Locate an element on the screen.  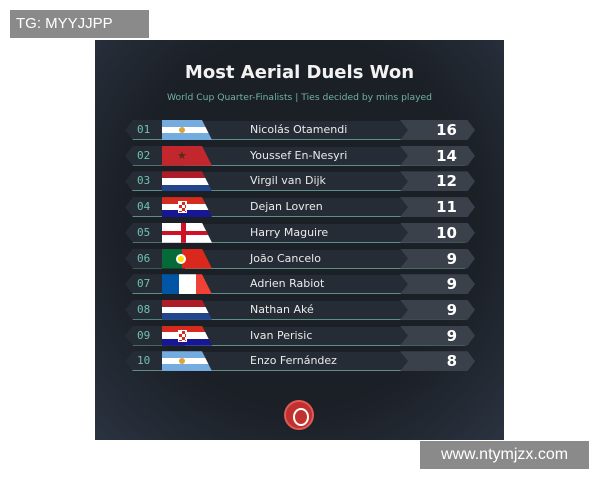
score-box: 12 is located at coordinates (437, 181).